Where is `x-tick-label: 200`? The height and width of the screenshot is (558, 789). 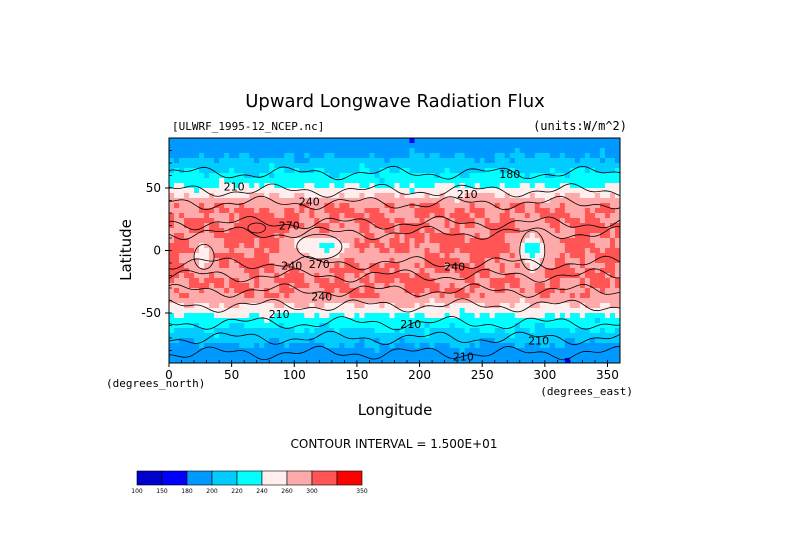
x-tick-label: 200 is located at coordinates (419, 375).